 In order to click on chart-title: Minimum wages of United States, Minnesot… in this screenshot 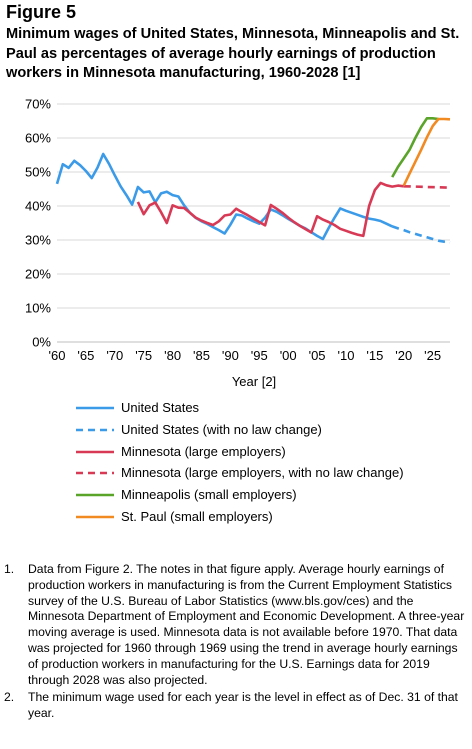, I will do `click(233, 53)`.